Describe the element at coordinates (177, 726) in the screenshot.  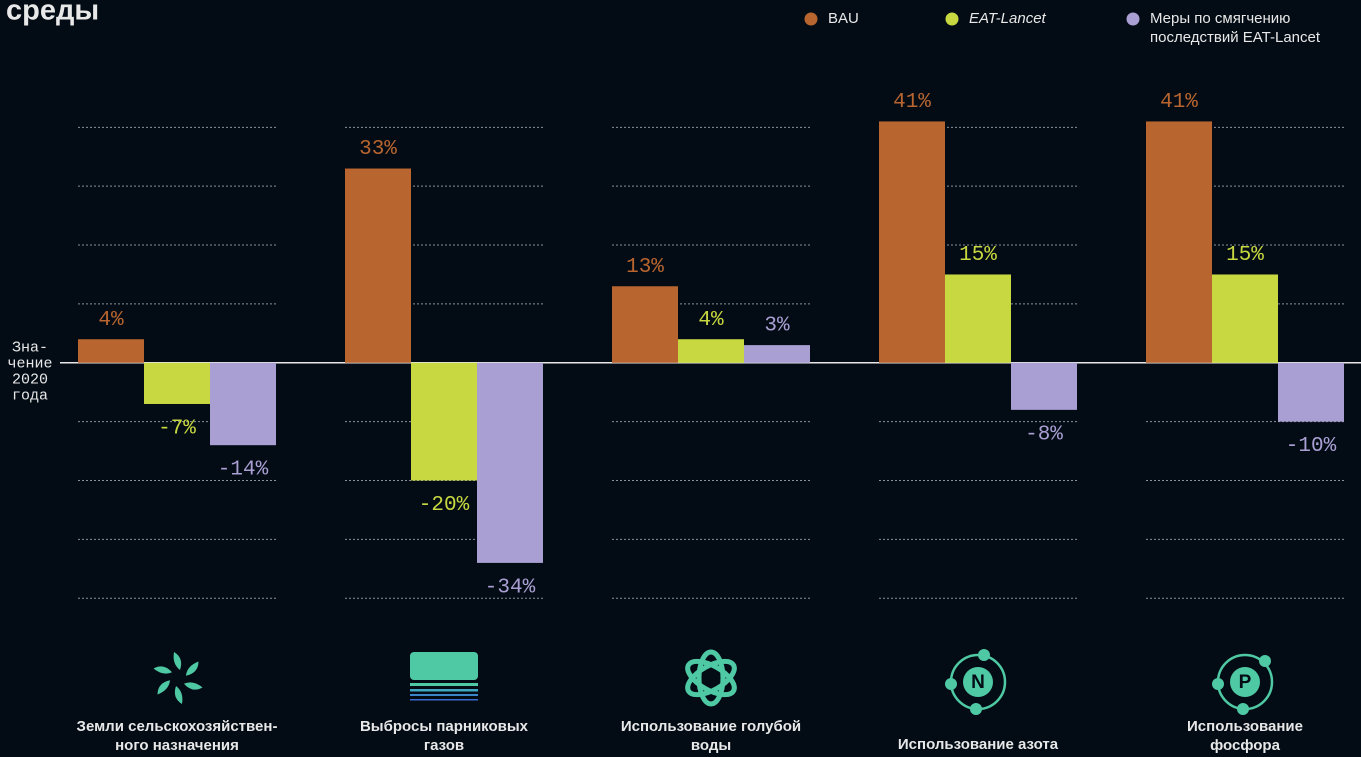
I see `category-label: Земли сельскохозяйствен-` at that location.